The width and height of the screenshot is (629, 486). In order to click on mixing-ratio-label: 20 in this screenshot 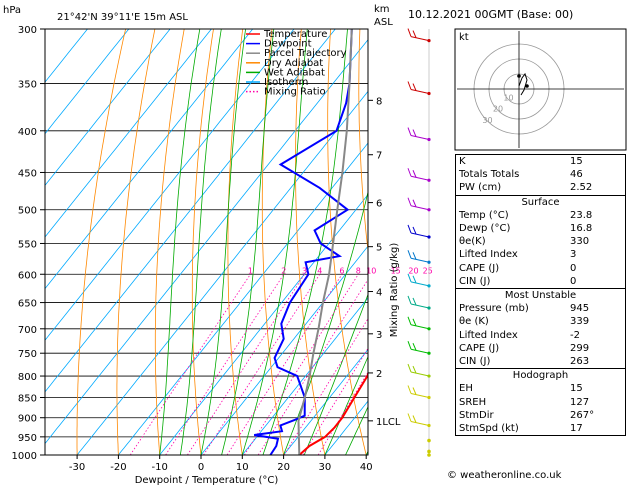, I will do `click(413, 270)`.